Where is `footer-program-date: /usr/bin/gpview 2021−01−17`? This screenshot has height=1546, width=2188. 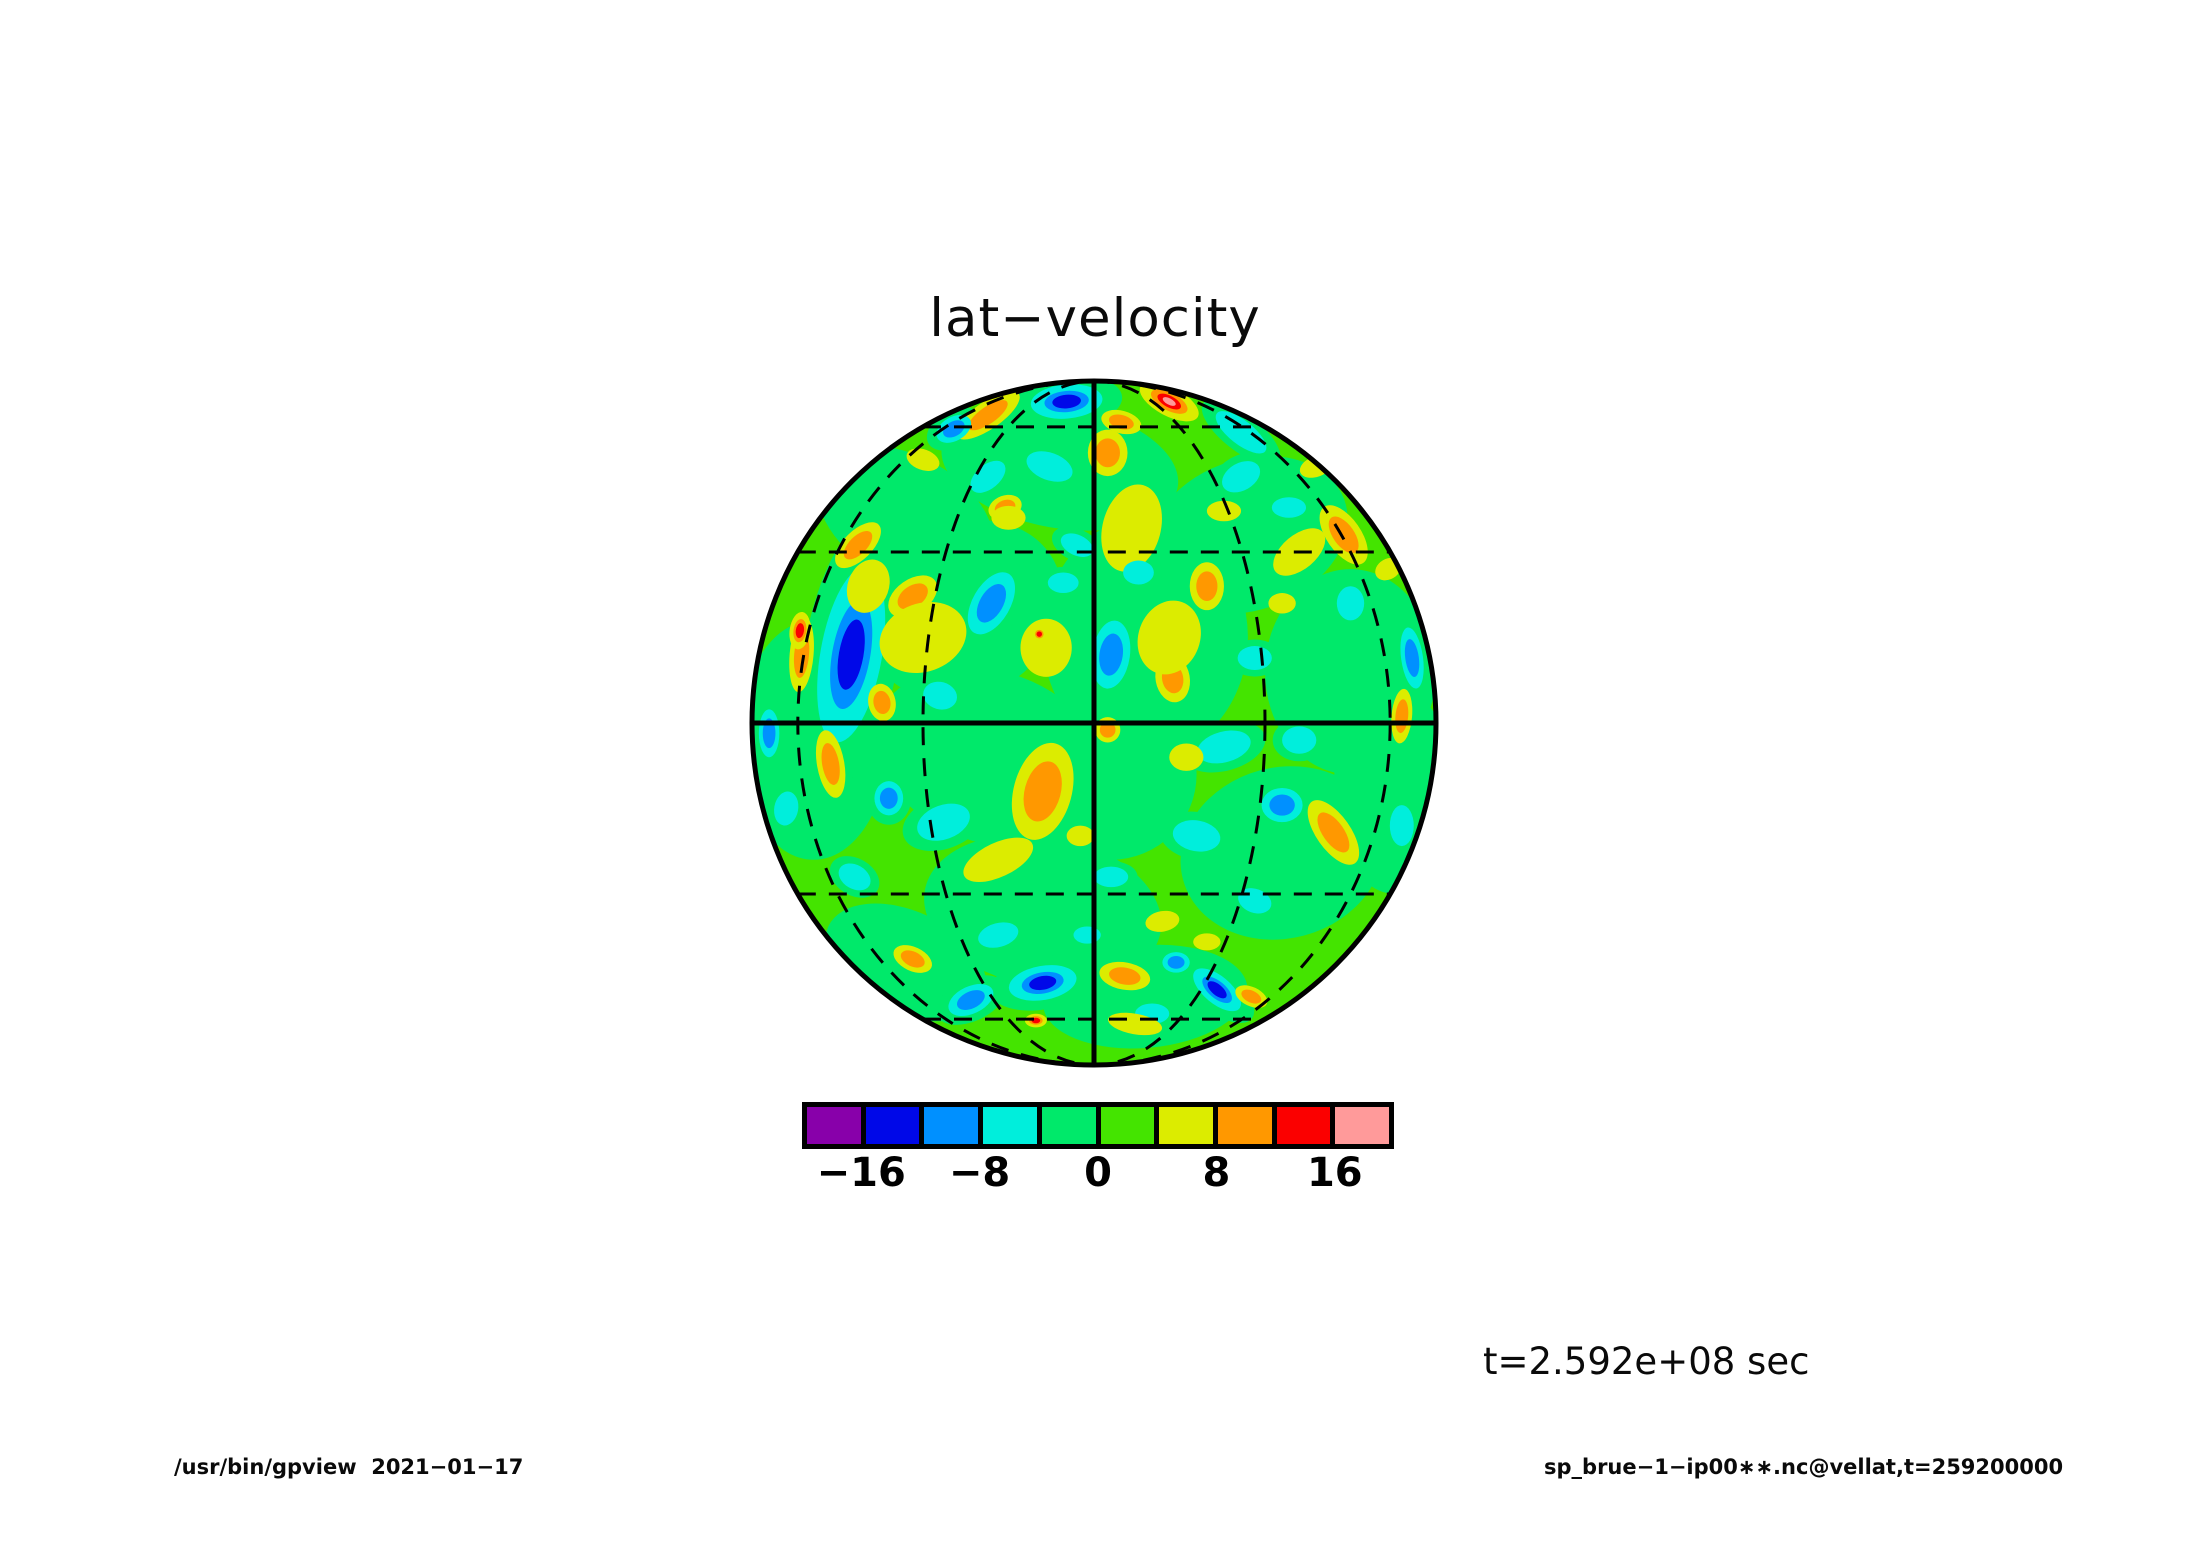
footer-program-date: /usr/bin/gpview 2021−01−17 is located at coordinates (349, 1467).